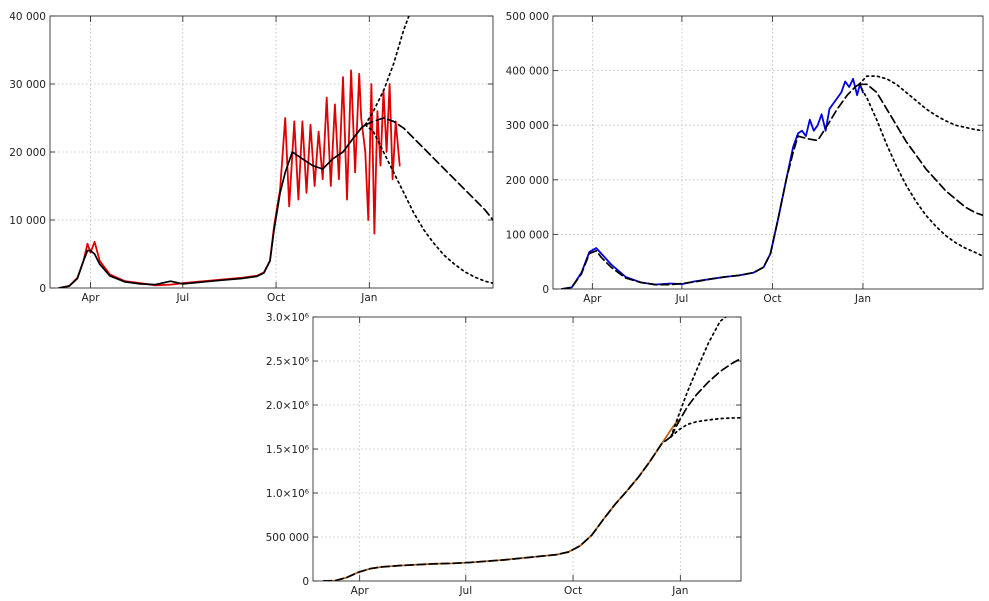 This screenshot has width=989, height=601. What do you see at coordinates (27, 153) in the screenshot?
I see `y-tick-label: 20 000` at bounding box center [27, 153].